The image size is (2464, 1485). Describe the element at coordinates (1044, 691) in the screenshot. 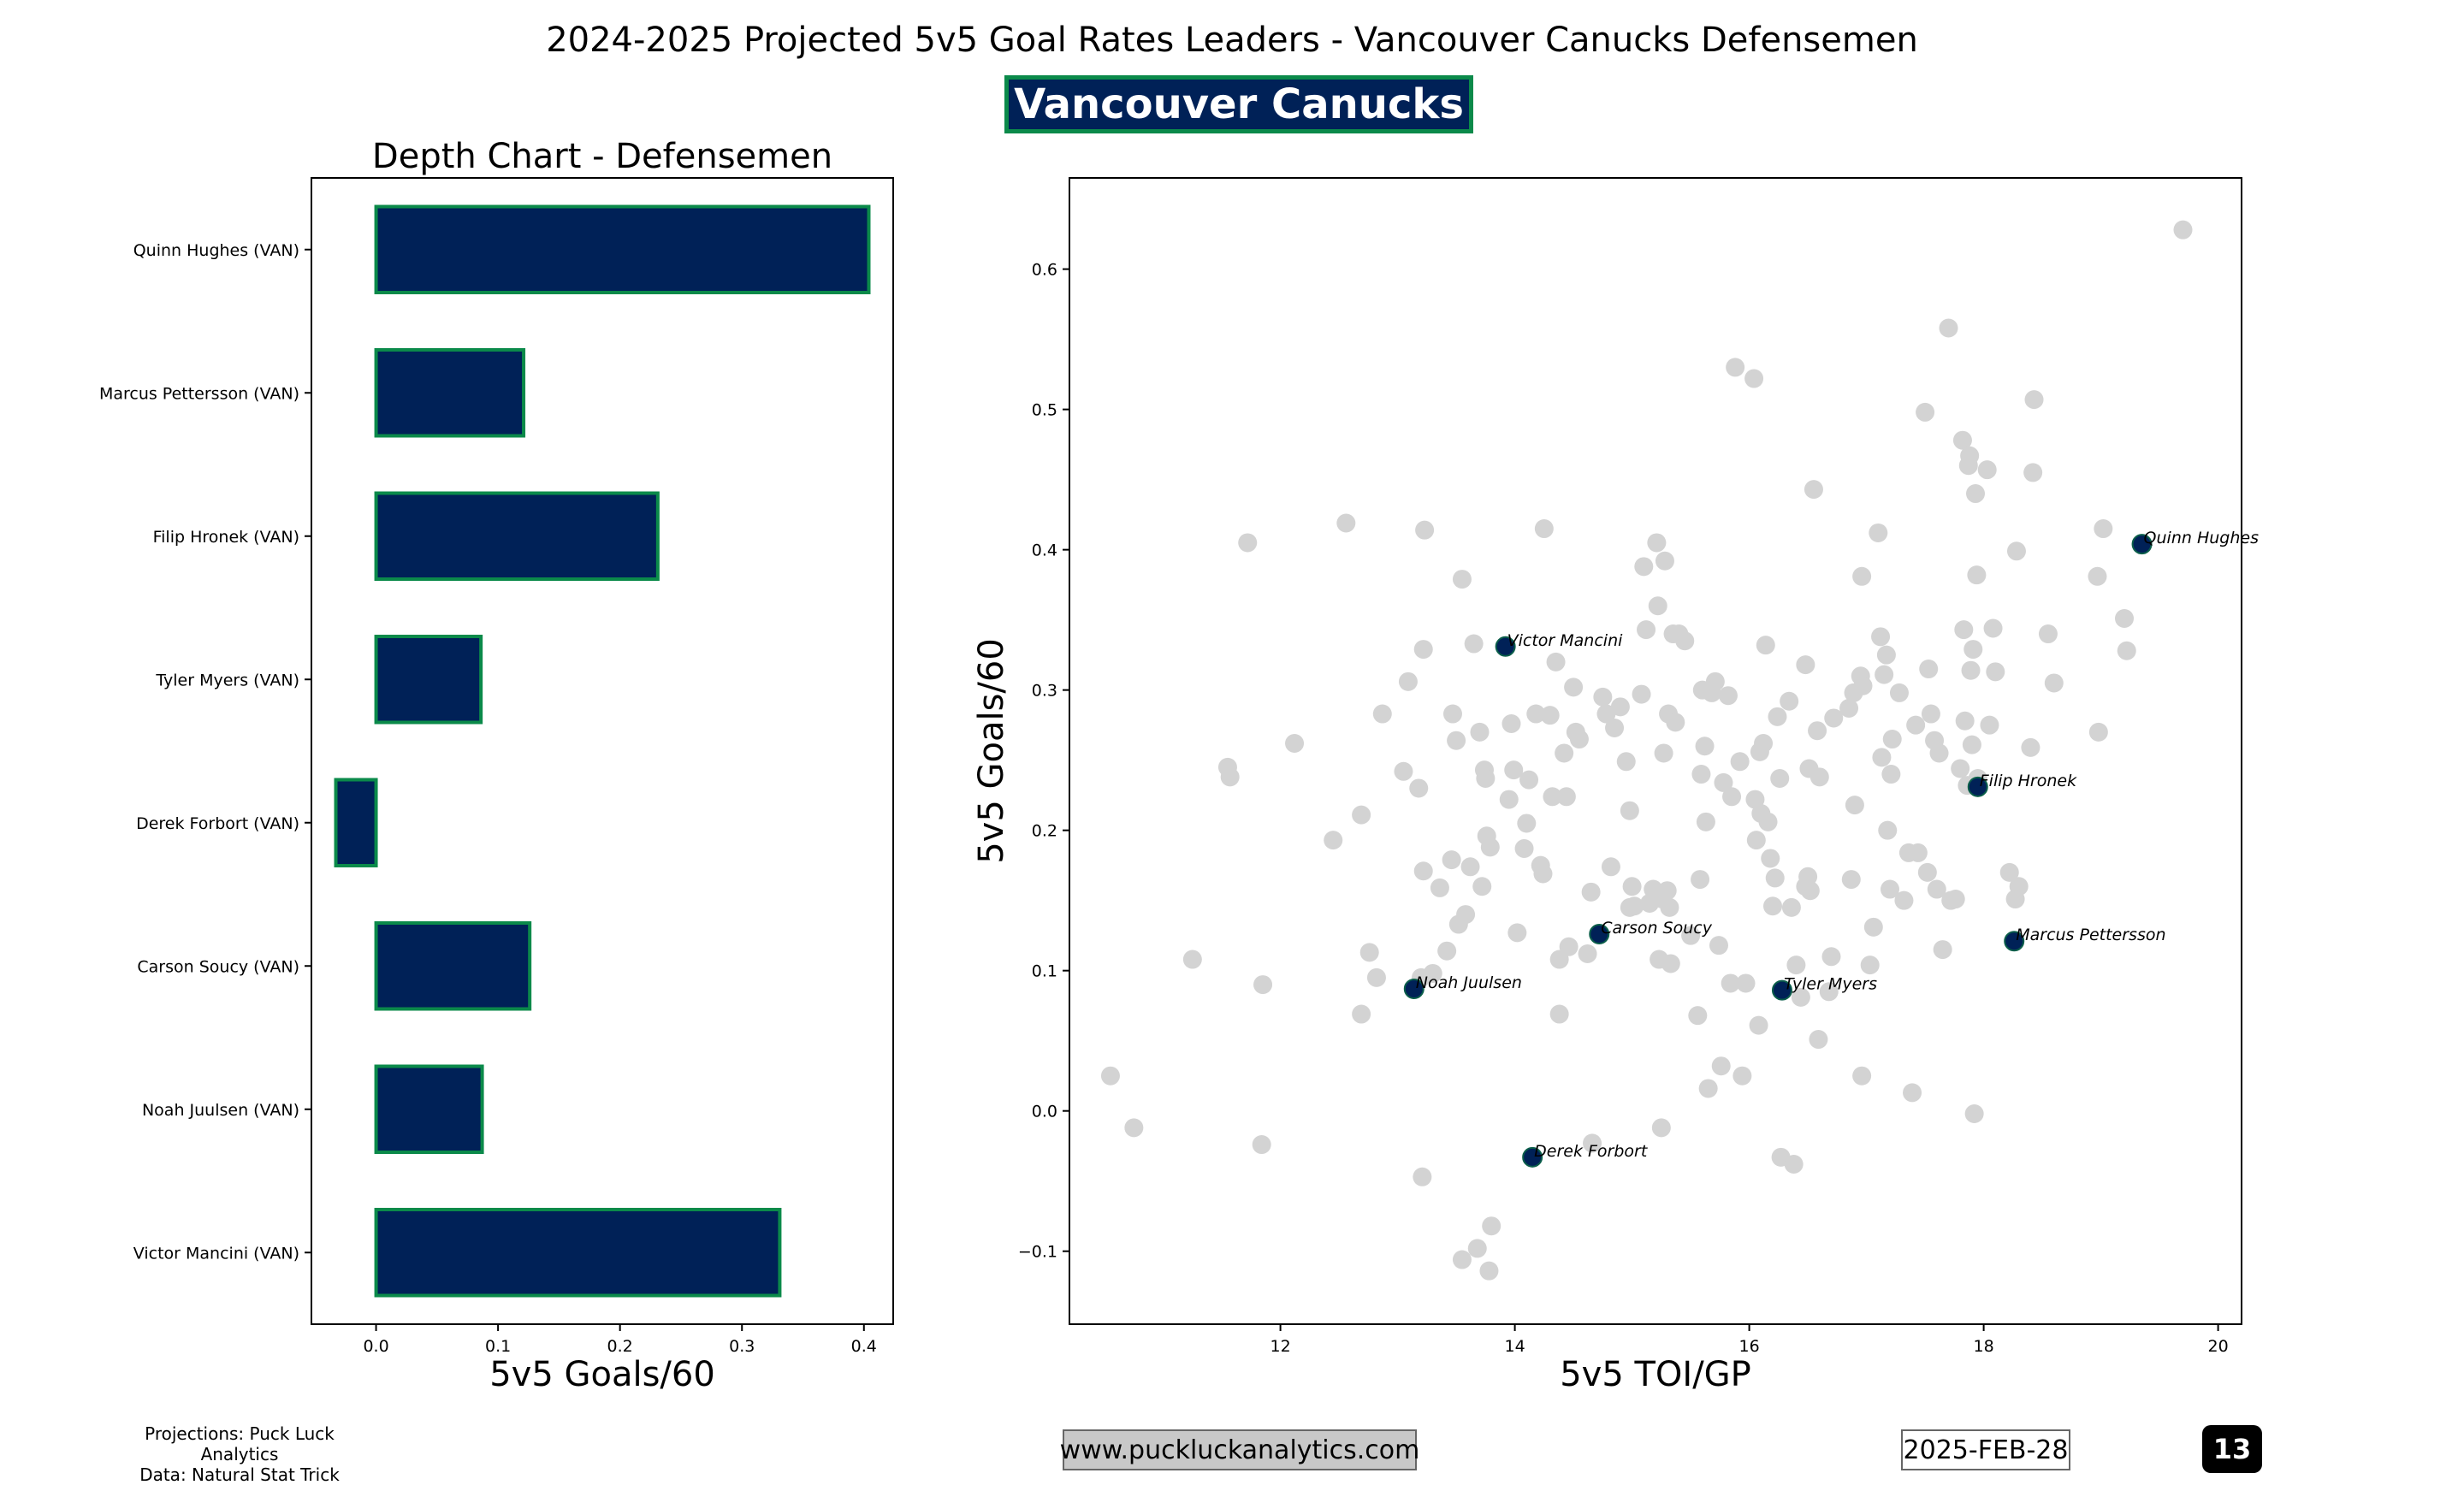

I see `y-tick-label: 0.3` at that location.